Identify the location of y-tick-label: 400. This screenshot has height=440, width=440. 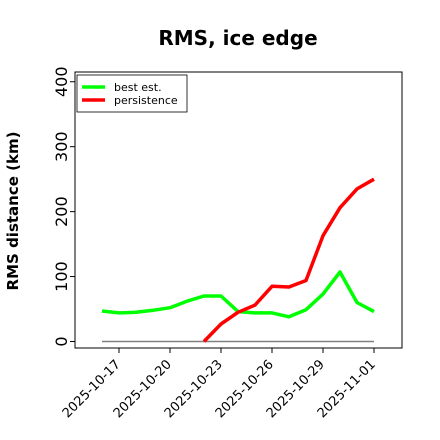
(61, 81).